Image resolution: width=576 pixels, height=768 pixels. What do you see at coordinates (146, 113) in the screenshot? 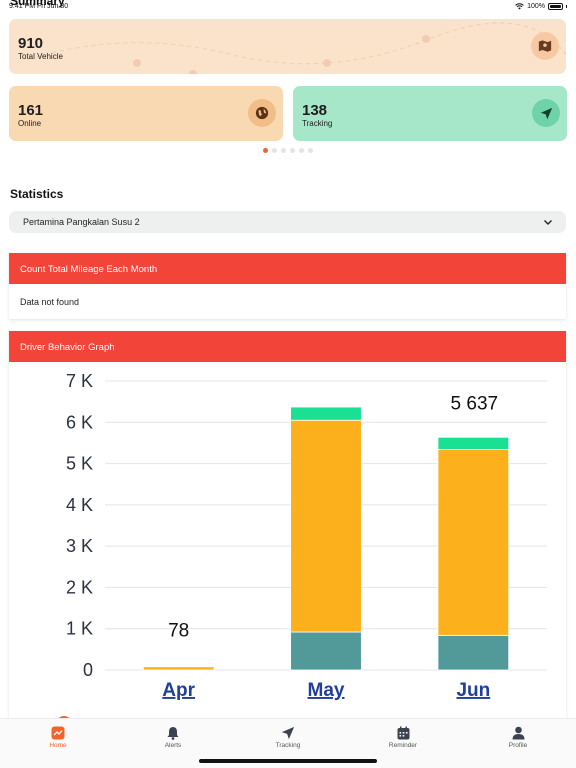
I see `online-card: 161 Online` at bounding box center [146, 113].